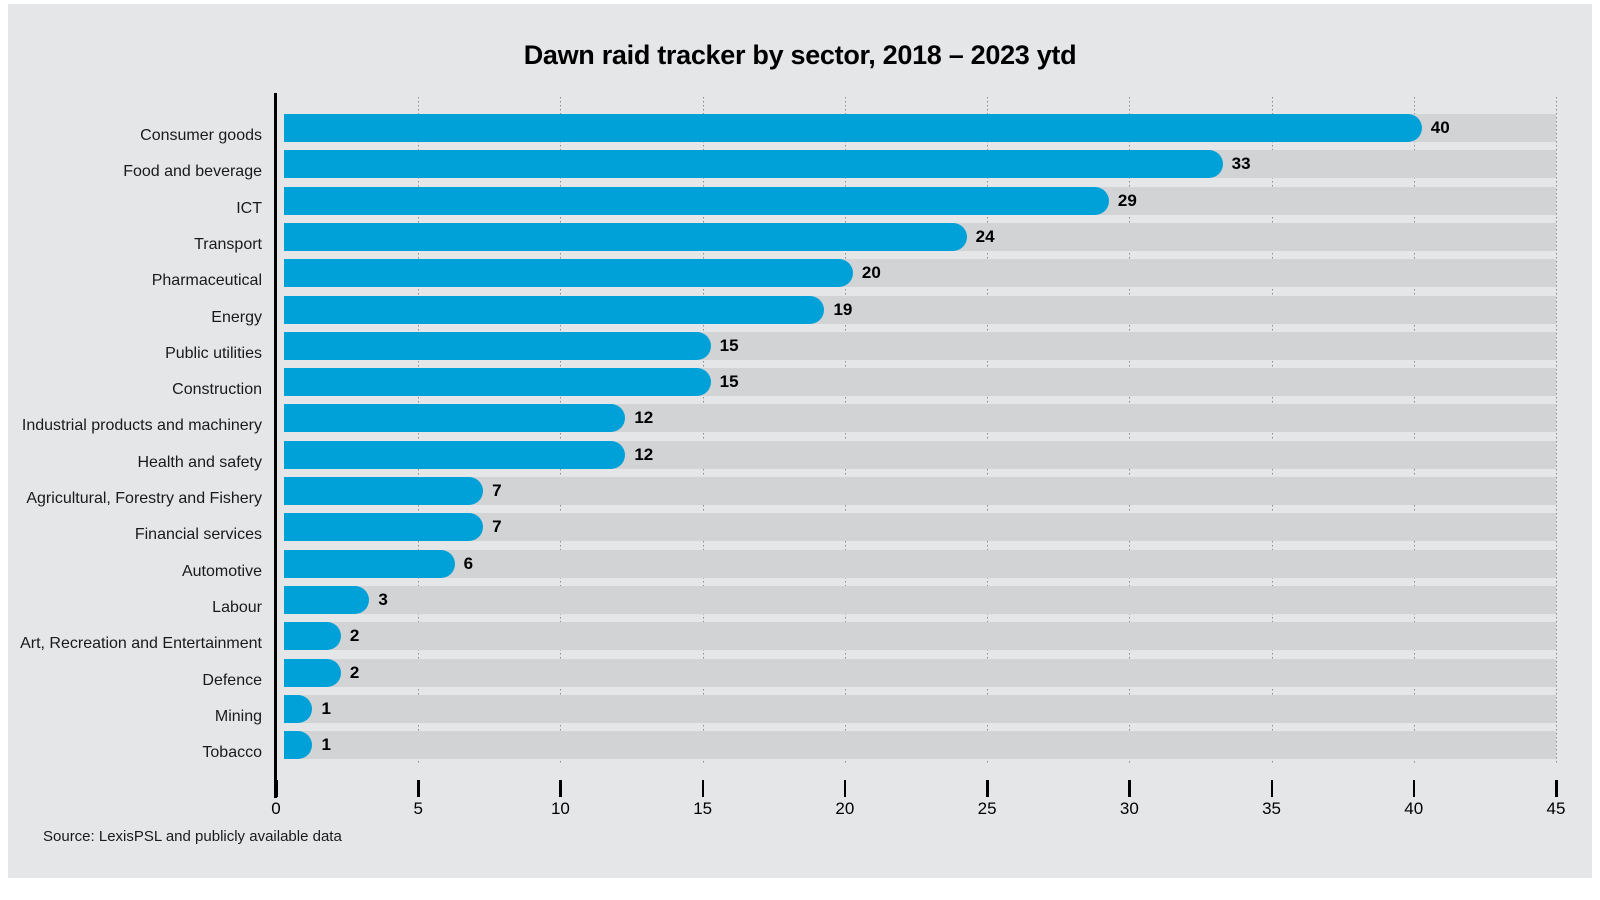 The width and height of the screenshot is (1600, 900). Describe the element at coordinates (1129, 808) in the screenshot. I see `tick-label-30: 30` at that location.